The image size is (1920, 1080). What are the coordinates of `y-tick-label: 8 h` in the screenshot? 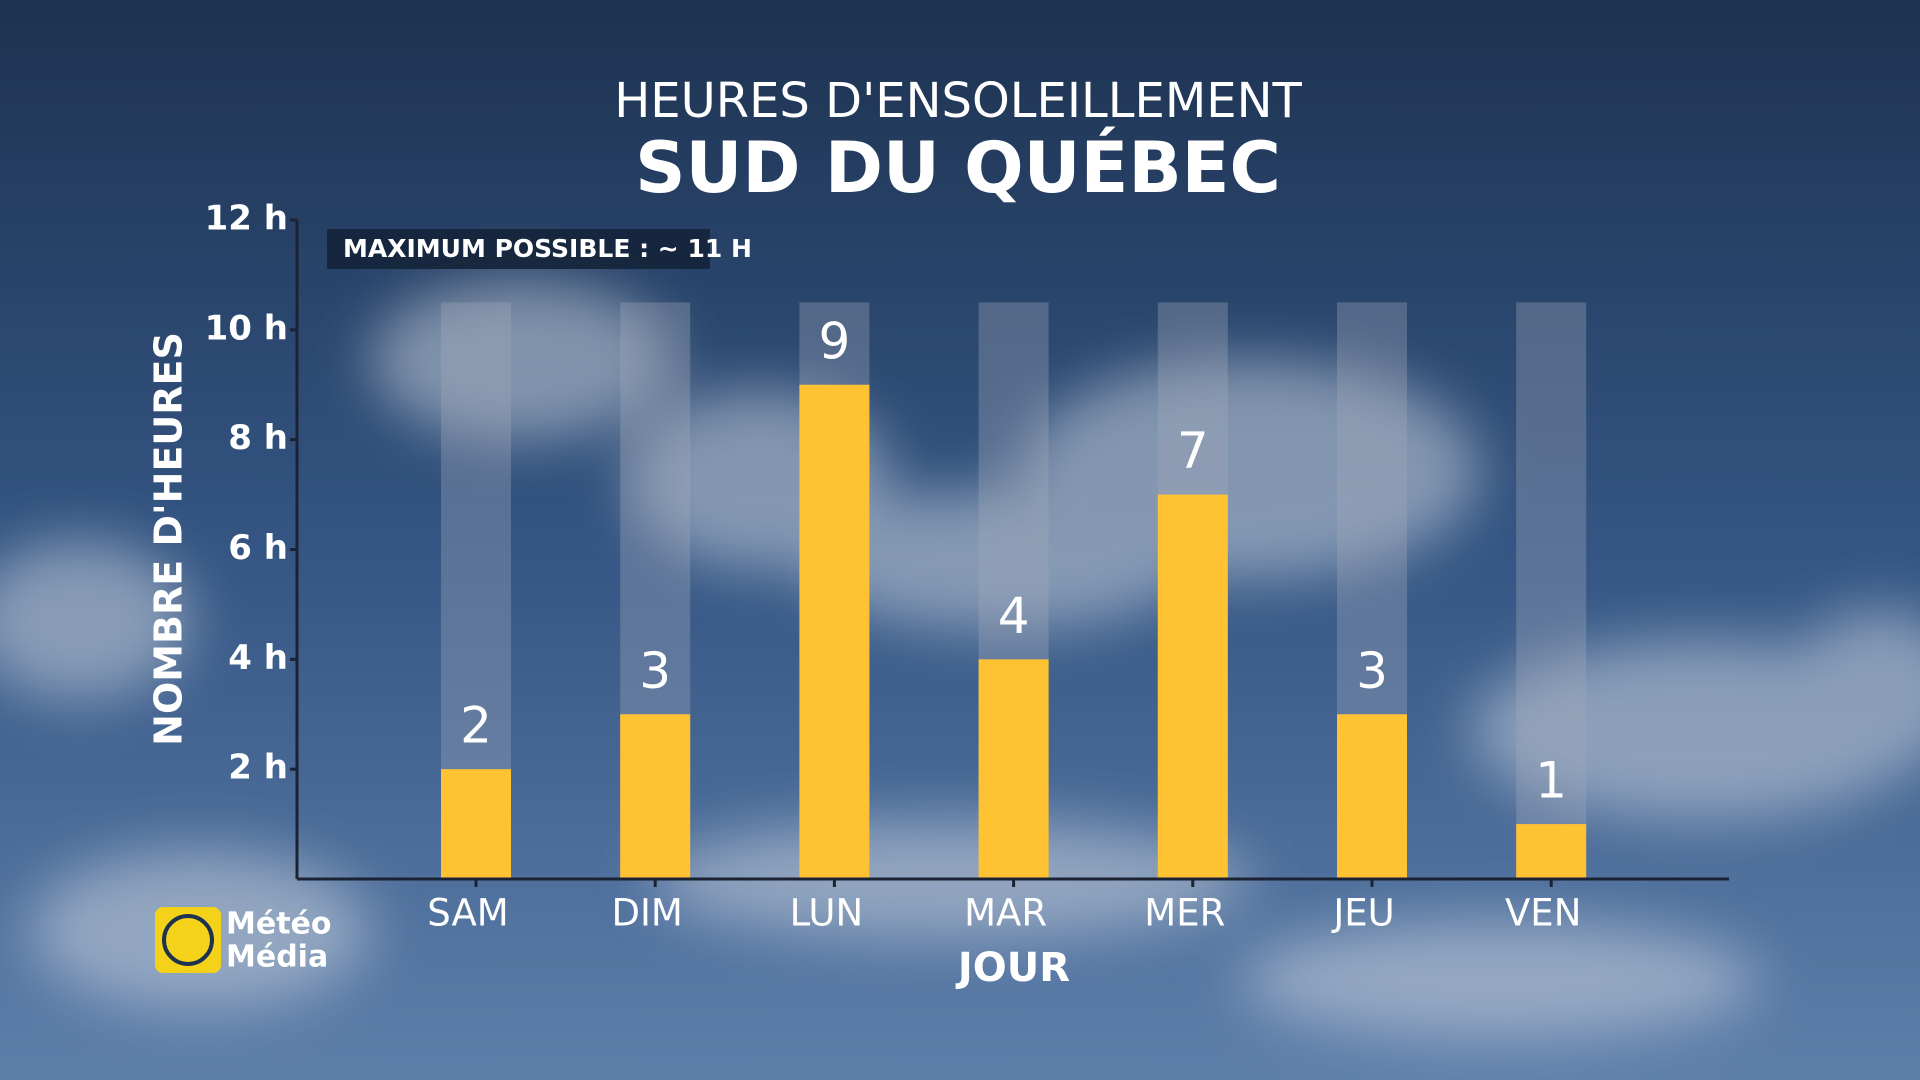 It's located at (258, 438).